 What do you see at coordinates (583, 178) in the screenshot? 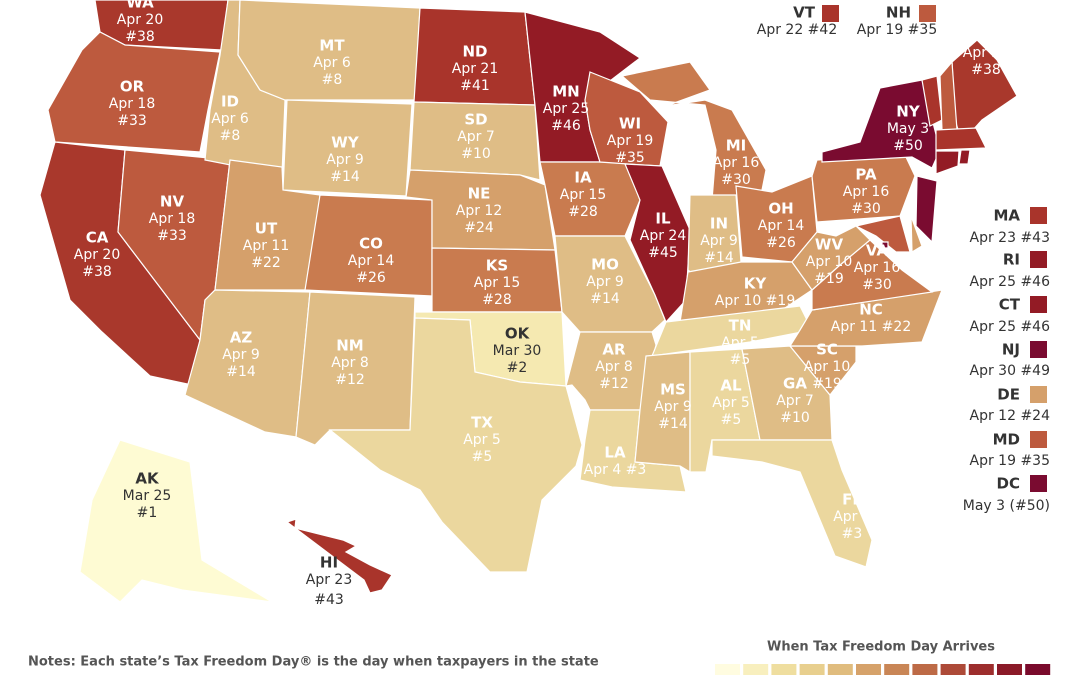
I see `state-abbr: IA` at bounding box center [583, 178].